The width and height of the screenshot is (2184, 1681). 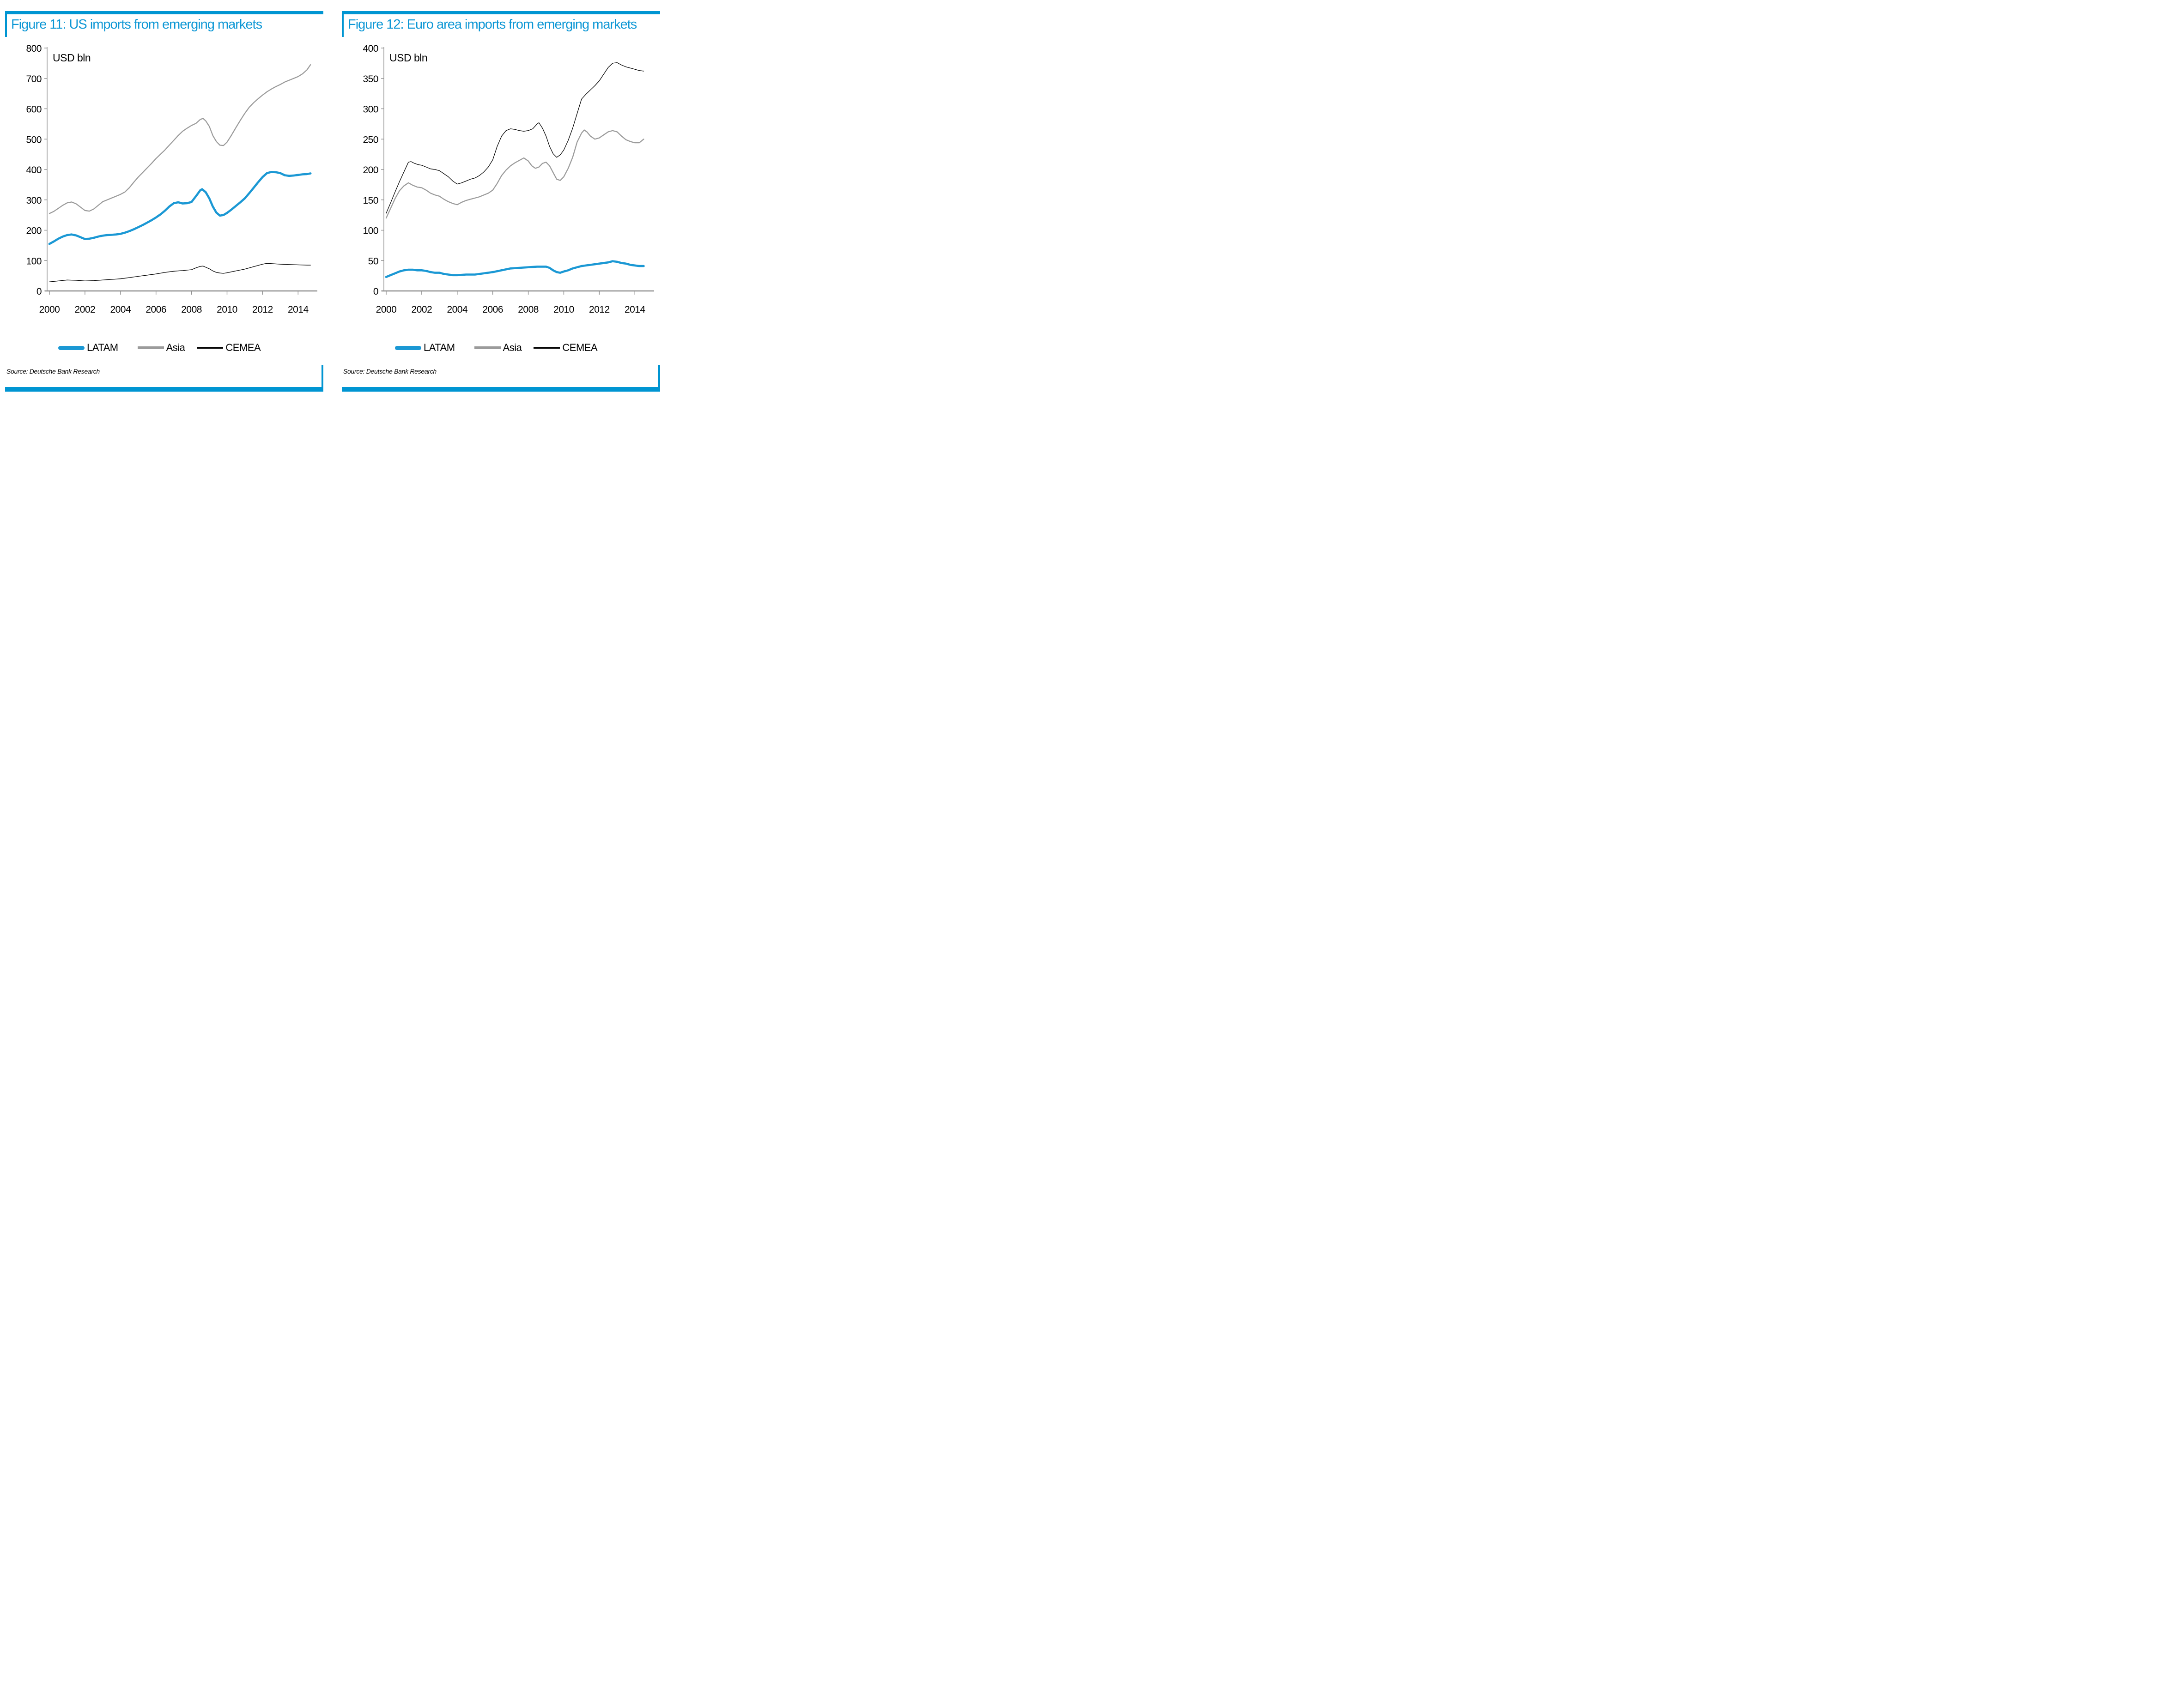 I want to click on y-tick-label: 700, so click(x=34, y=80).